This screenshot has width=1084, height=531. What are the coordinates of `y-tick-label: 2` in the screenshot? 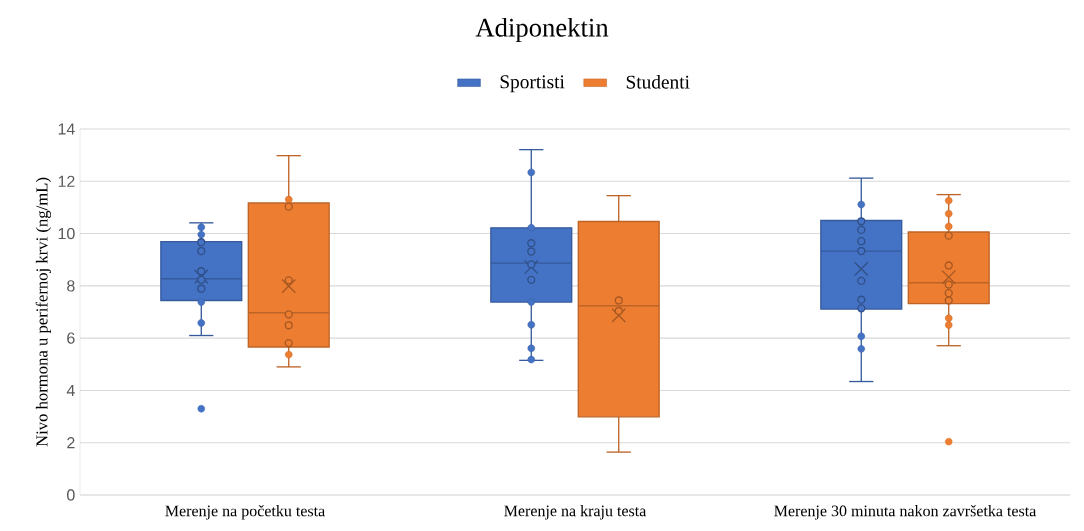 It's located at (71, 443).